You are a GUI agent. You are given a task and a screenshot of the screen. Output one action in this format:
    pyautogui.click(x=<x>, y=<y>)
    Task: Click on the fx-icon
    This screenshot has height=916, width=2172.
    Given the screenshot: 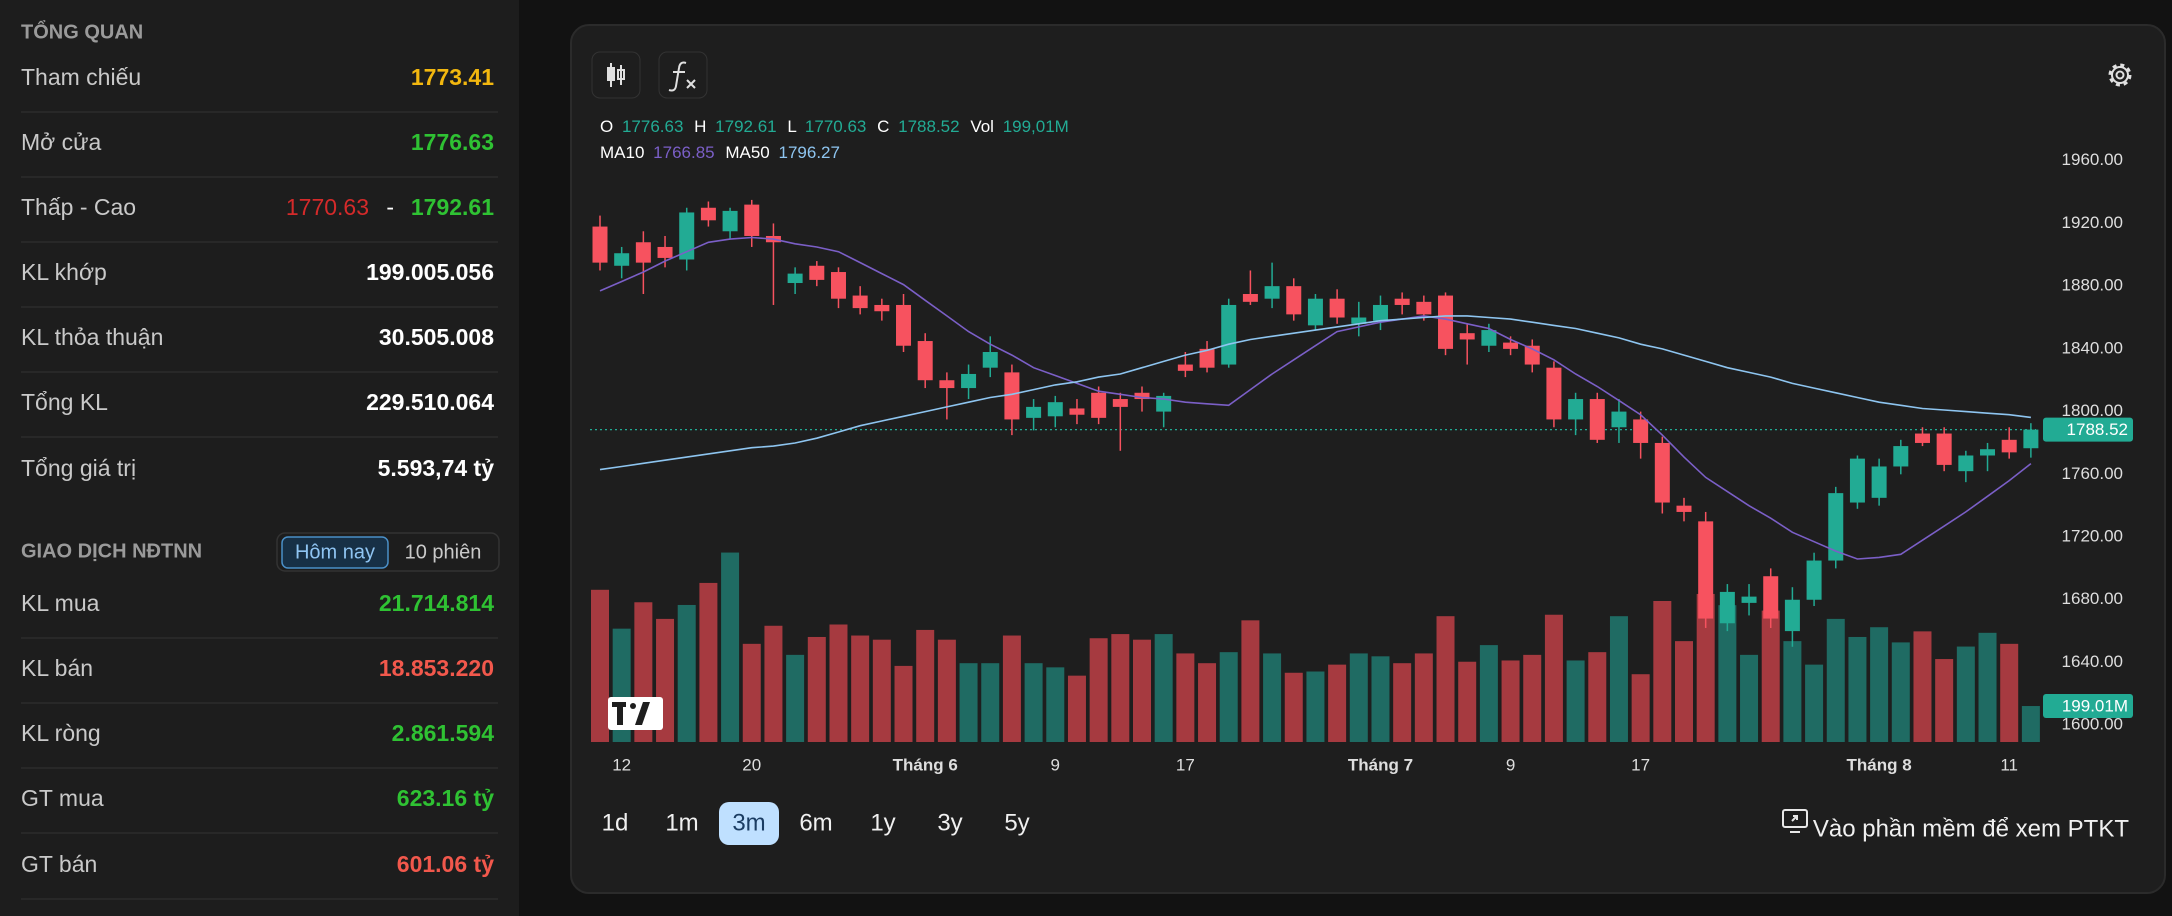 What is the action you would take?
    pyautogui.click(x=682, y=76)
    